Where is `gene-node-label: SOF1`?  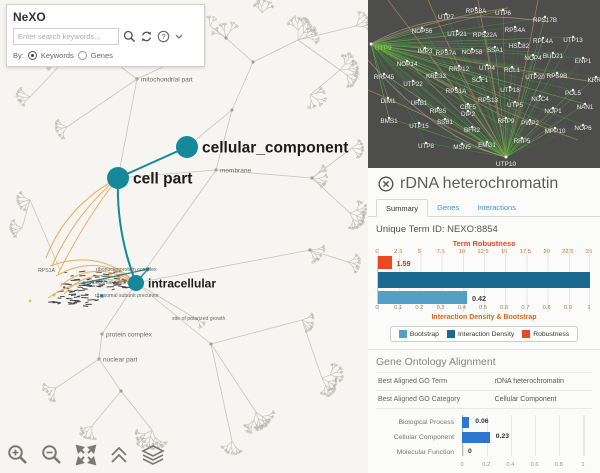 gene-node-label: SOF1 is located at coordinates (480, 80).